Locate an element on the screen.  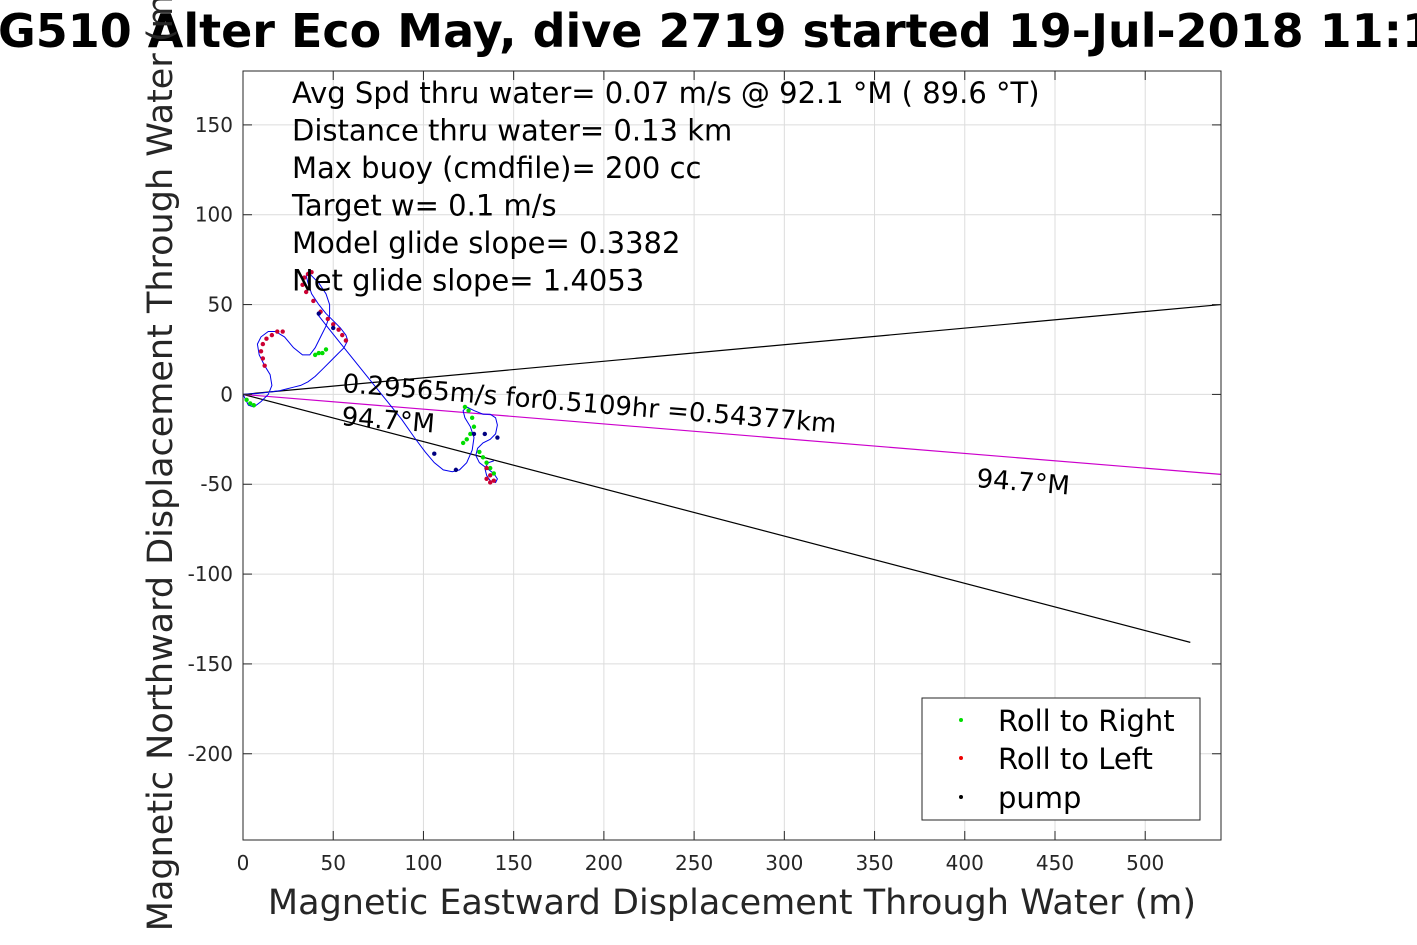
glider-track-line-dive is located at coordinates (407, 398).